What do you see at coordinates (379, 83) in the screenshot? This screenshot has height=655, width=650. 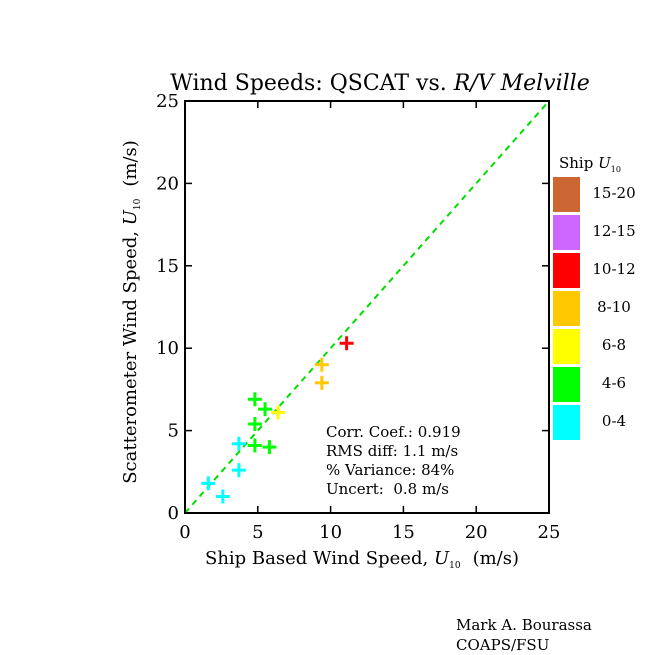 I see `chart-title: Wind Speeds: QSCAT vs. R/V Melville` at bounding box center [379, 83].